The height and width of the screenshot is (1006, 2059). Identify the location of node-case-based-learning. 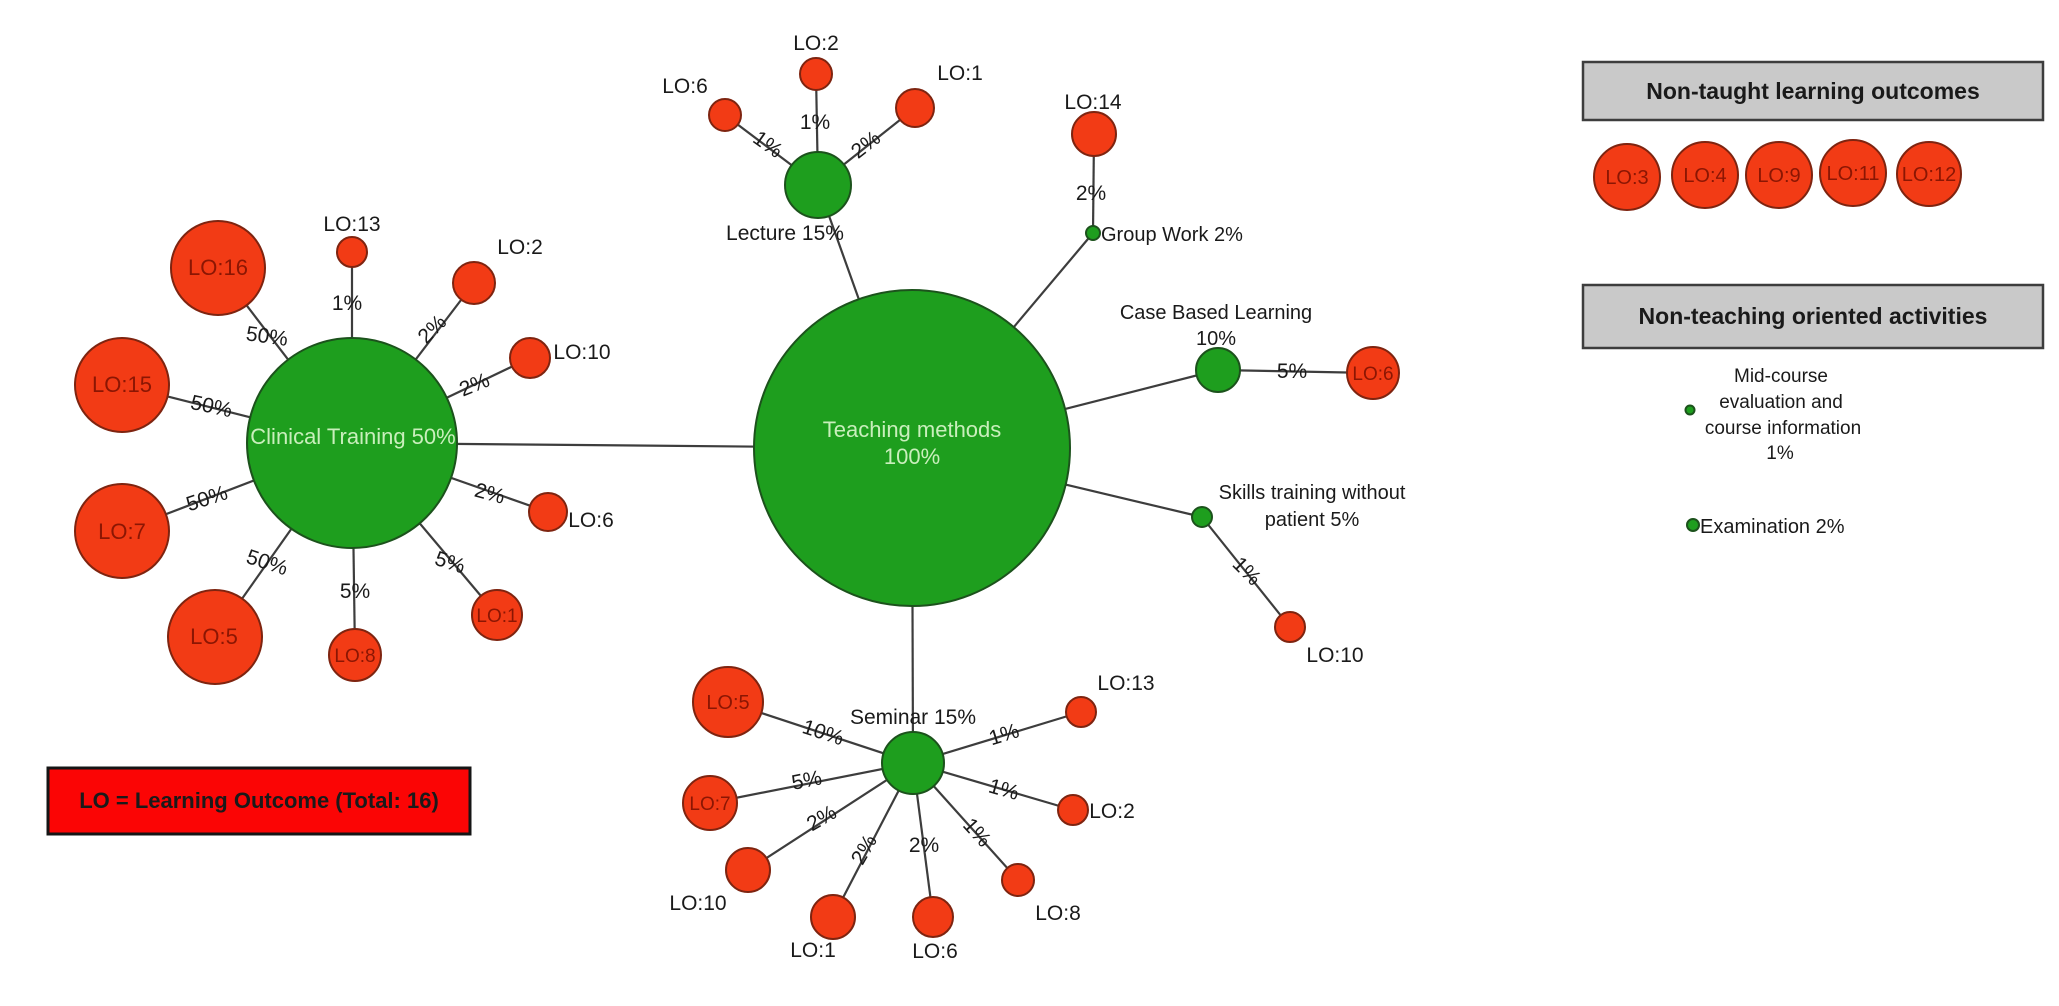
(1218, 370).